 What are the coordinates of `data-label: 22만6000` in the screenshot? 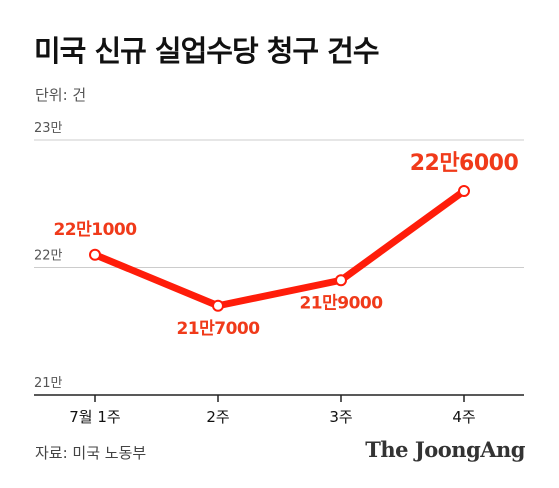 It's located at (464, 163).